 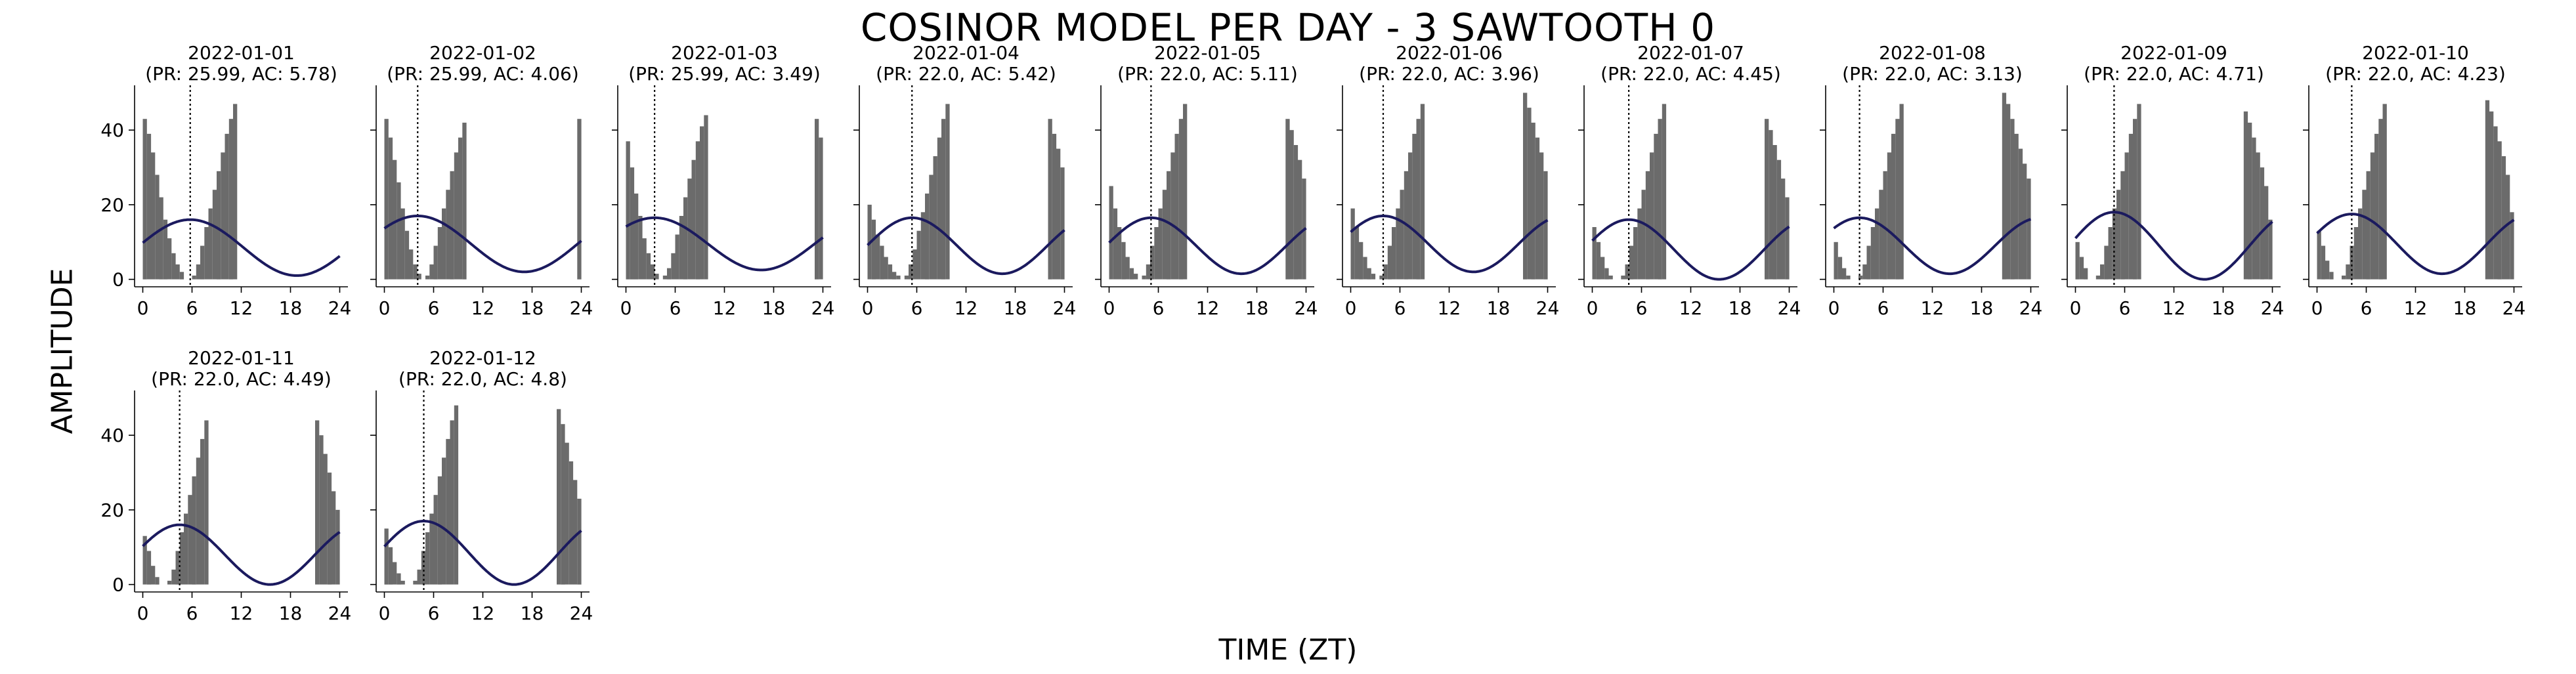 What do you see at coordinates (1449, 74) in the screenshot?
I see `panel-title-params: (PR: 22.0, AC: 3.96)` at bounding box center [1449, 74].